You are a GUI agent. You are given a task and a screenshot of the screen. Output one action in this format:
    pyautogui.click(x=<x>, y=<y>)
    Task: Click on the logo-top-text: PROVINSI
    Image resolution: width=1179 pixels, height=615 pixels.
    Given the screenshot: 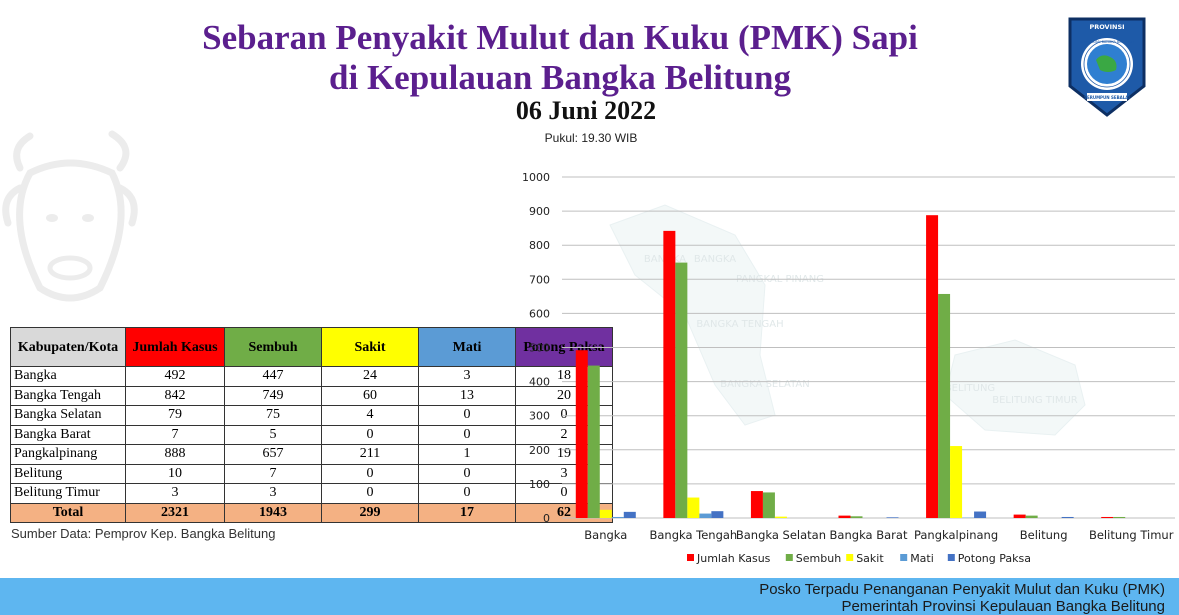 What is the action you would take?
    pyautogui.click(x=1106, y=27)
    